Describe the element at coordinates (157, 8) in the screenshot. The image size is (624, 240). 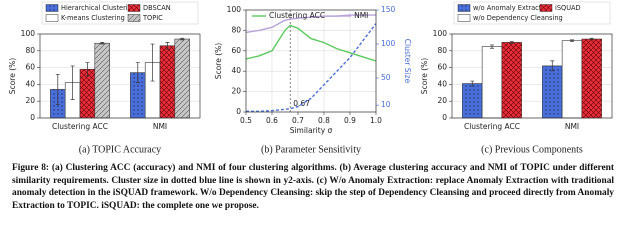
I see `legend-label: DBSCAN` at that location.